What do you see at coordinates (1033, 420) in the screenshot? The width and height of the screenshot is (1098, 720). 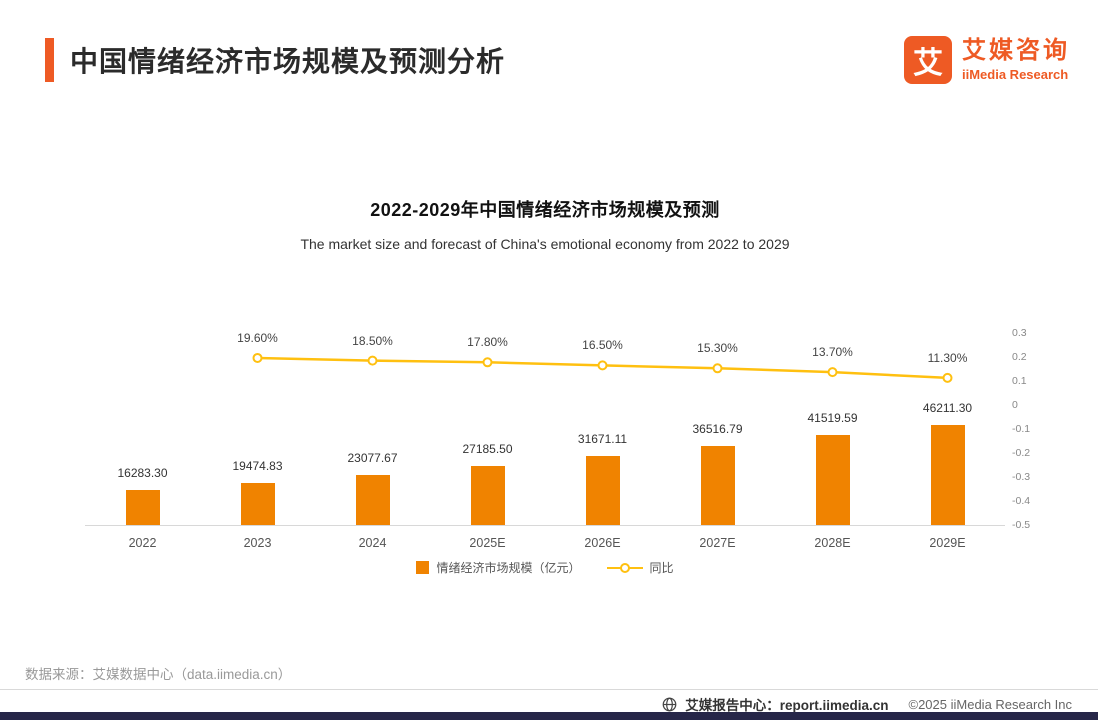 I see `chart-right-axis: 0.3 0.2 0.1 0 -0.1 -0.2 -0.3 -0.4 -0.5` at bounding box center [1033, 420].